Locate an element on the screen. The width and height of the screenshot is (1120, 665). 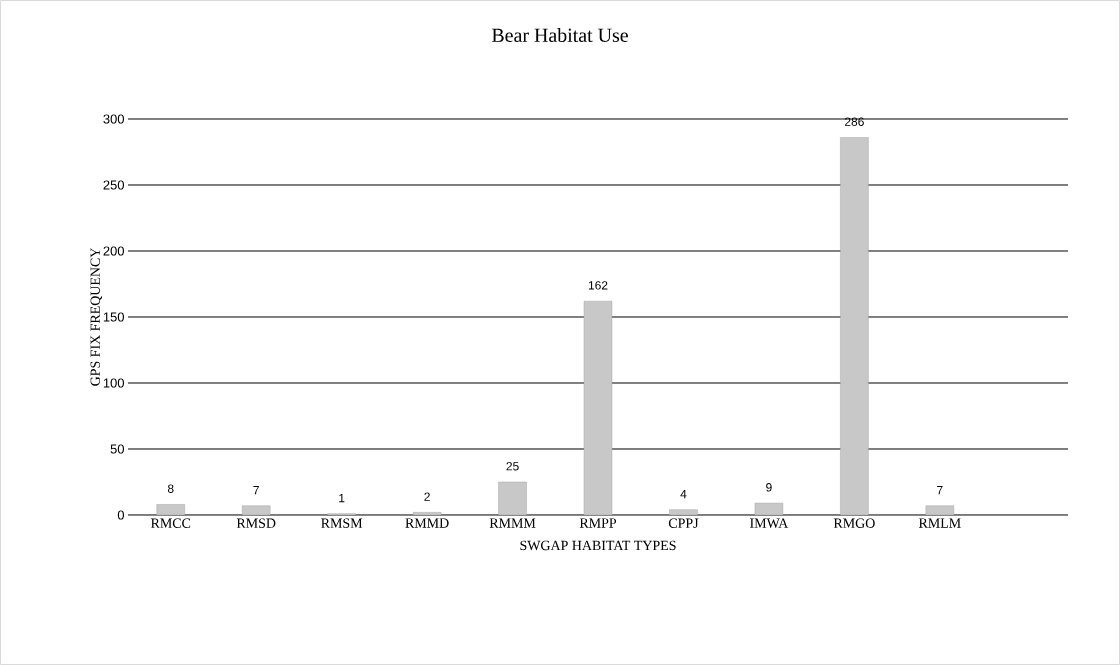
data-label: 8 is located at coordinates (170, 488).